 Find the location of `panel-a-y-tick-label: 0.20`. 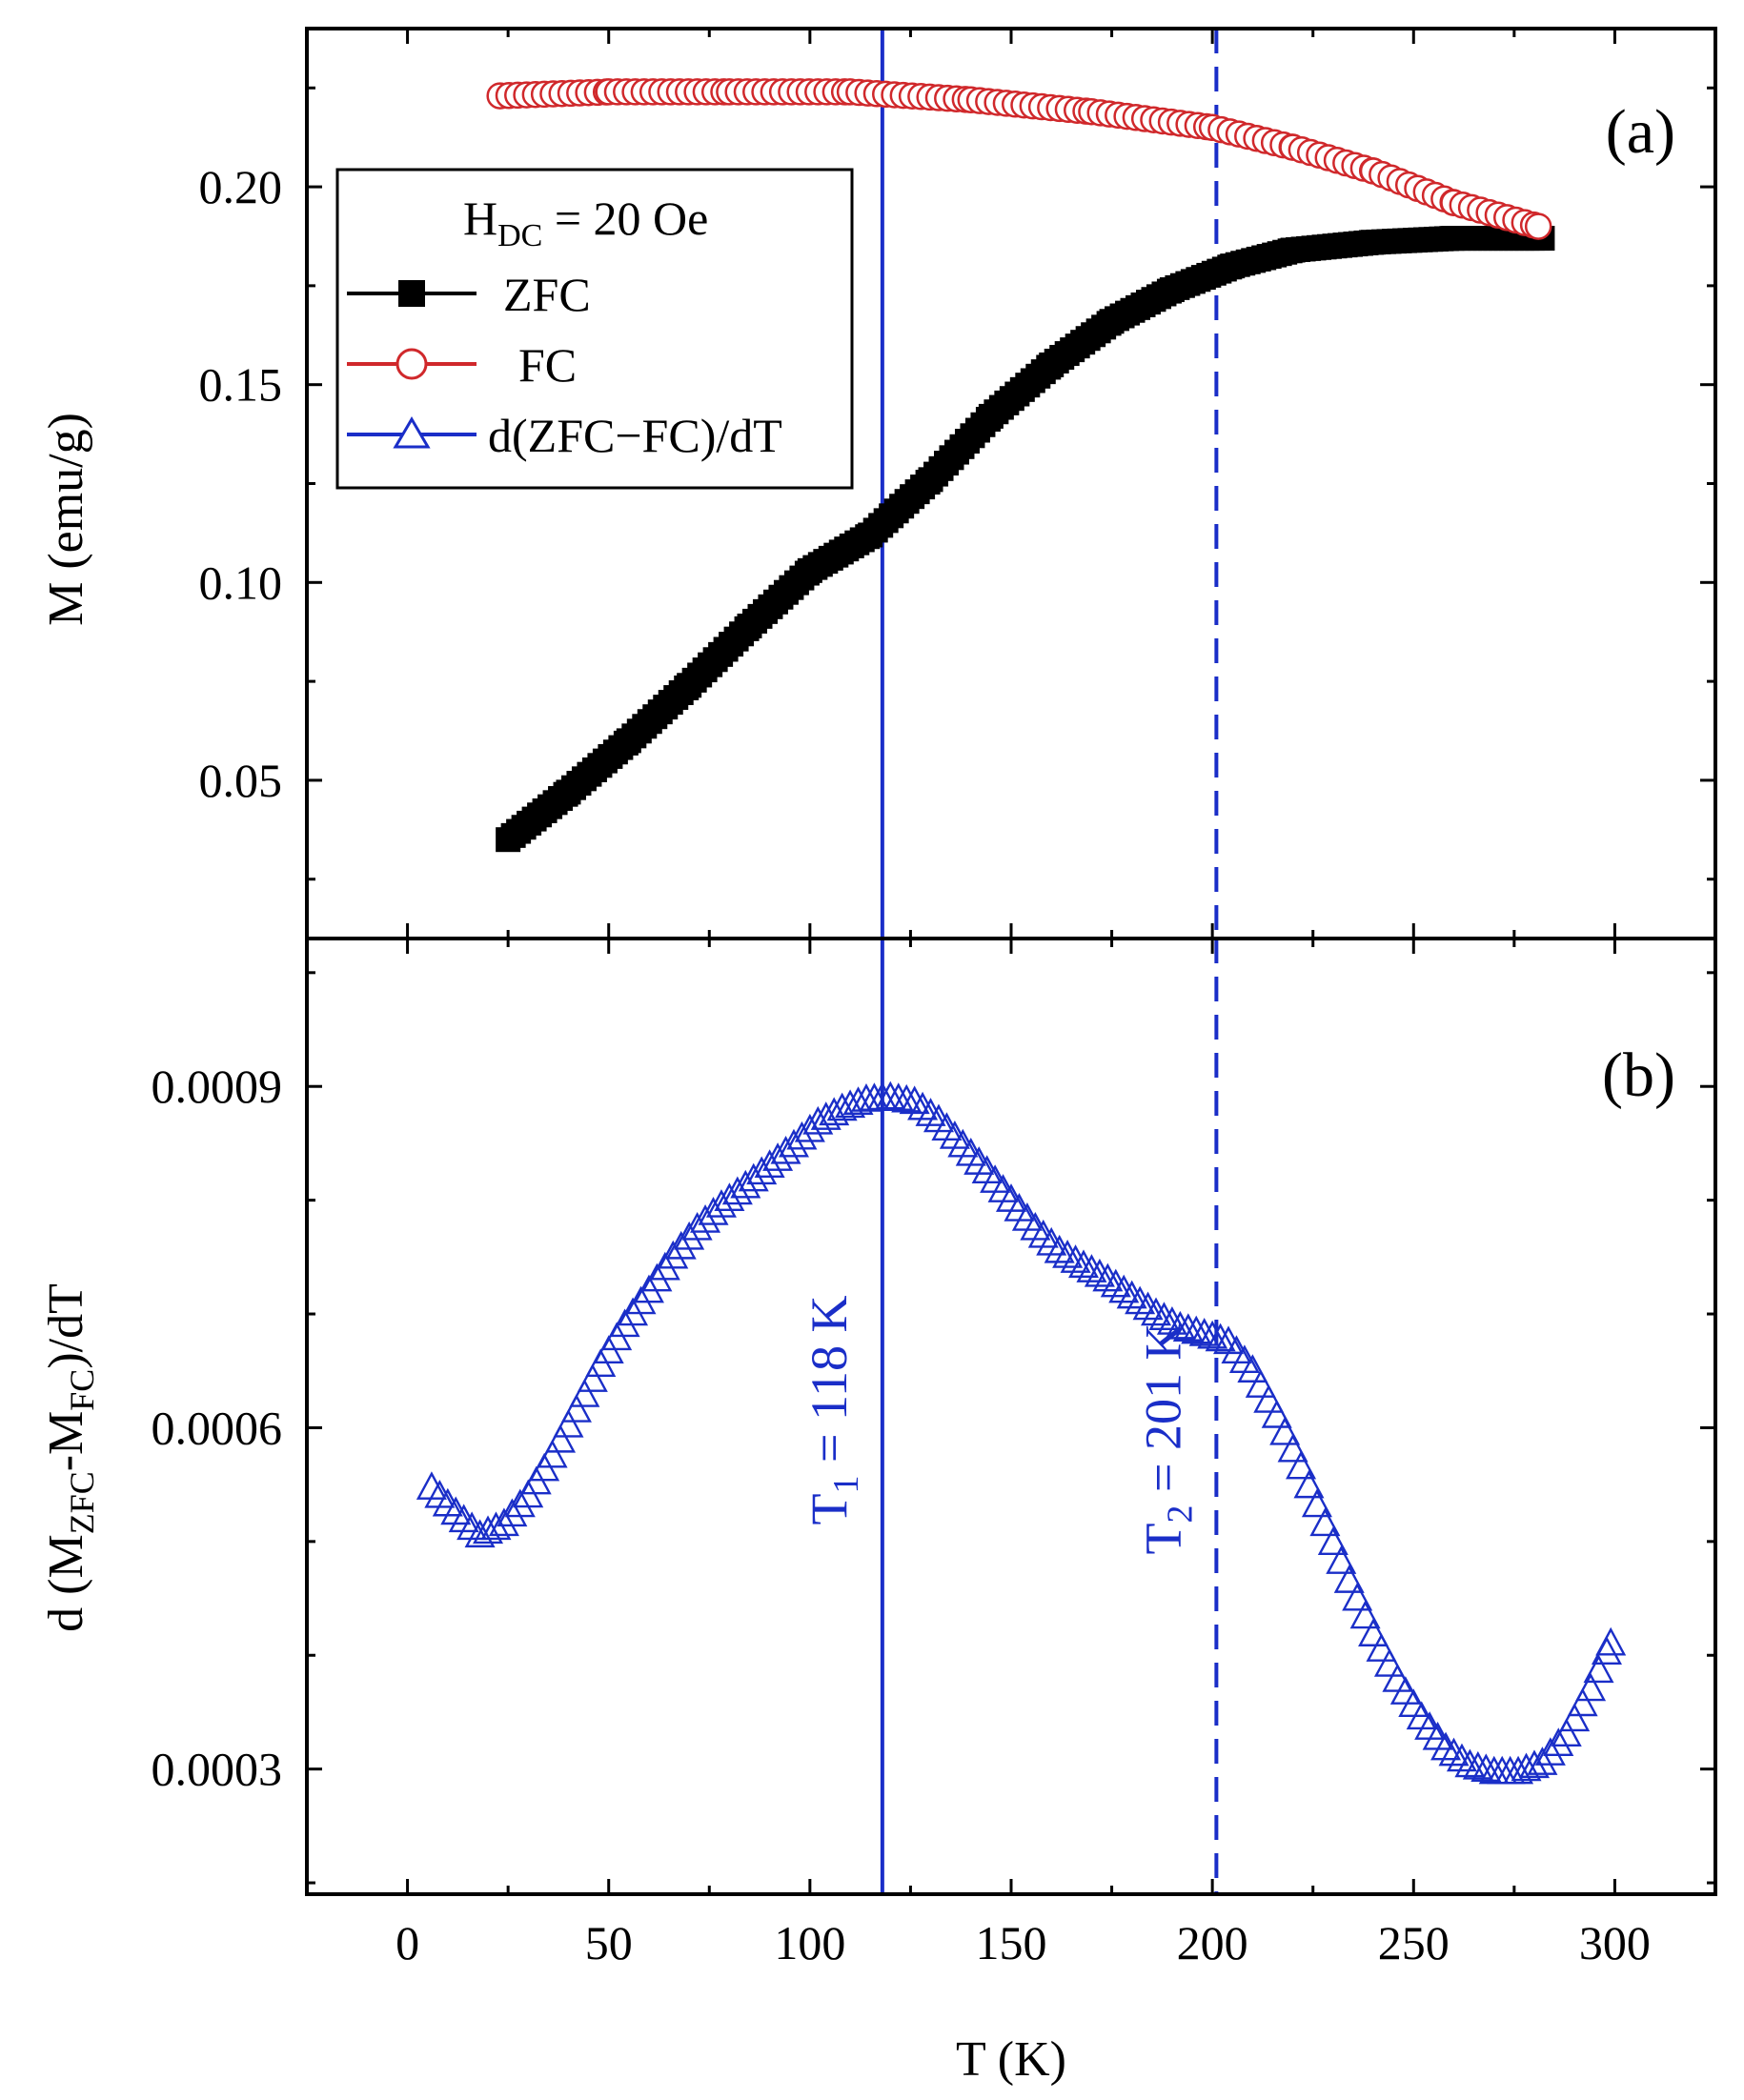

panel-a-y-tick-label: 0.20 is located at coordinates (241, 186).